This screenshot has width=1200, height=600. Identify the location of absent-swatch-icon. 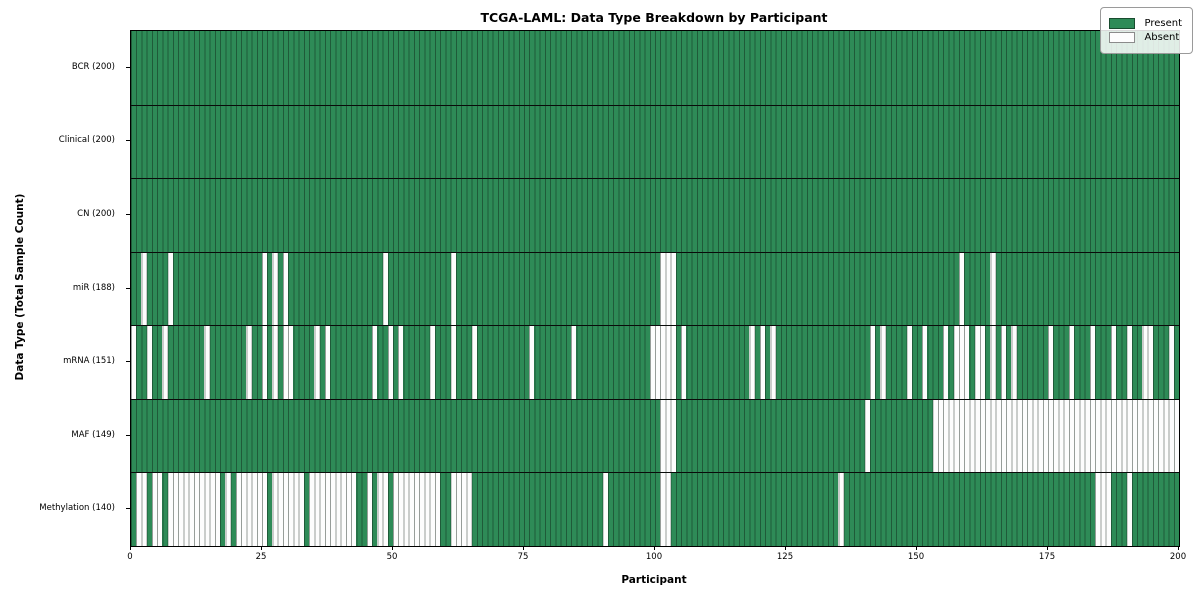
(1122, 37).